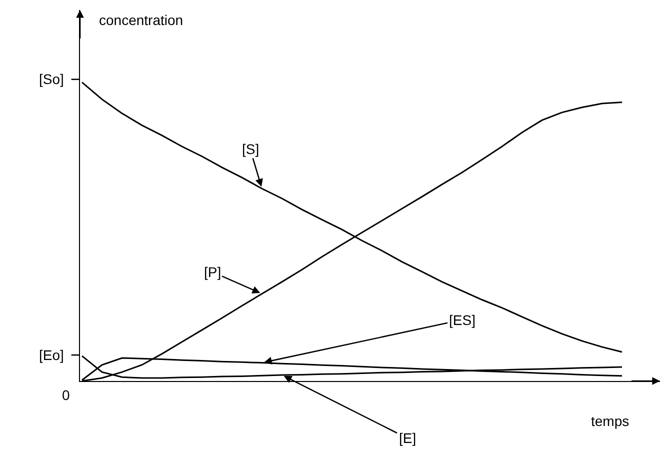 The height and width of the screenshot is (461, 666). I want to click on text: [So], so click(51, 79).